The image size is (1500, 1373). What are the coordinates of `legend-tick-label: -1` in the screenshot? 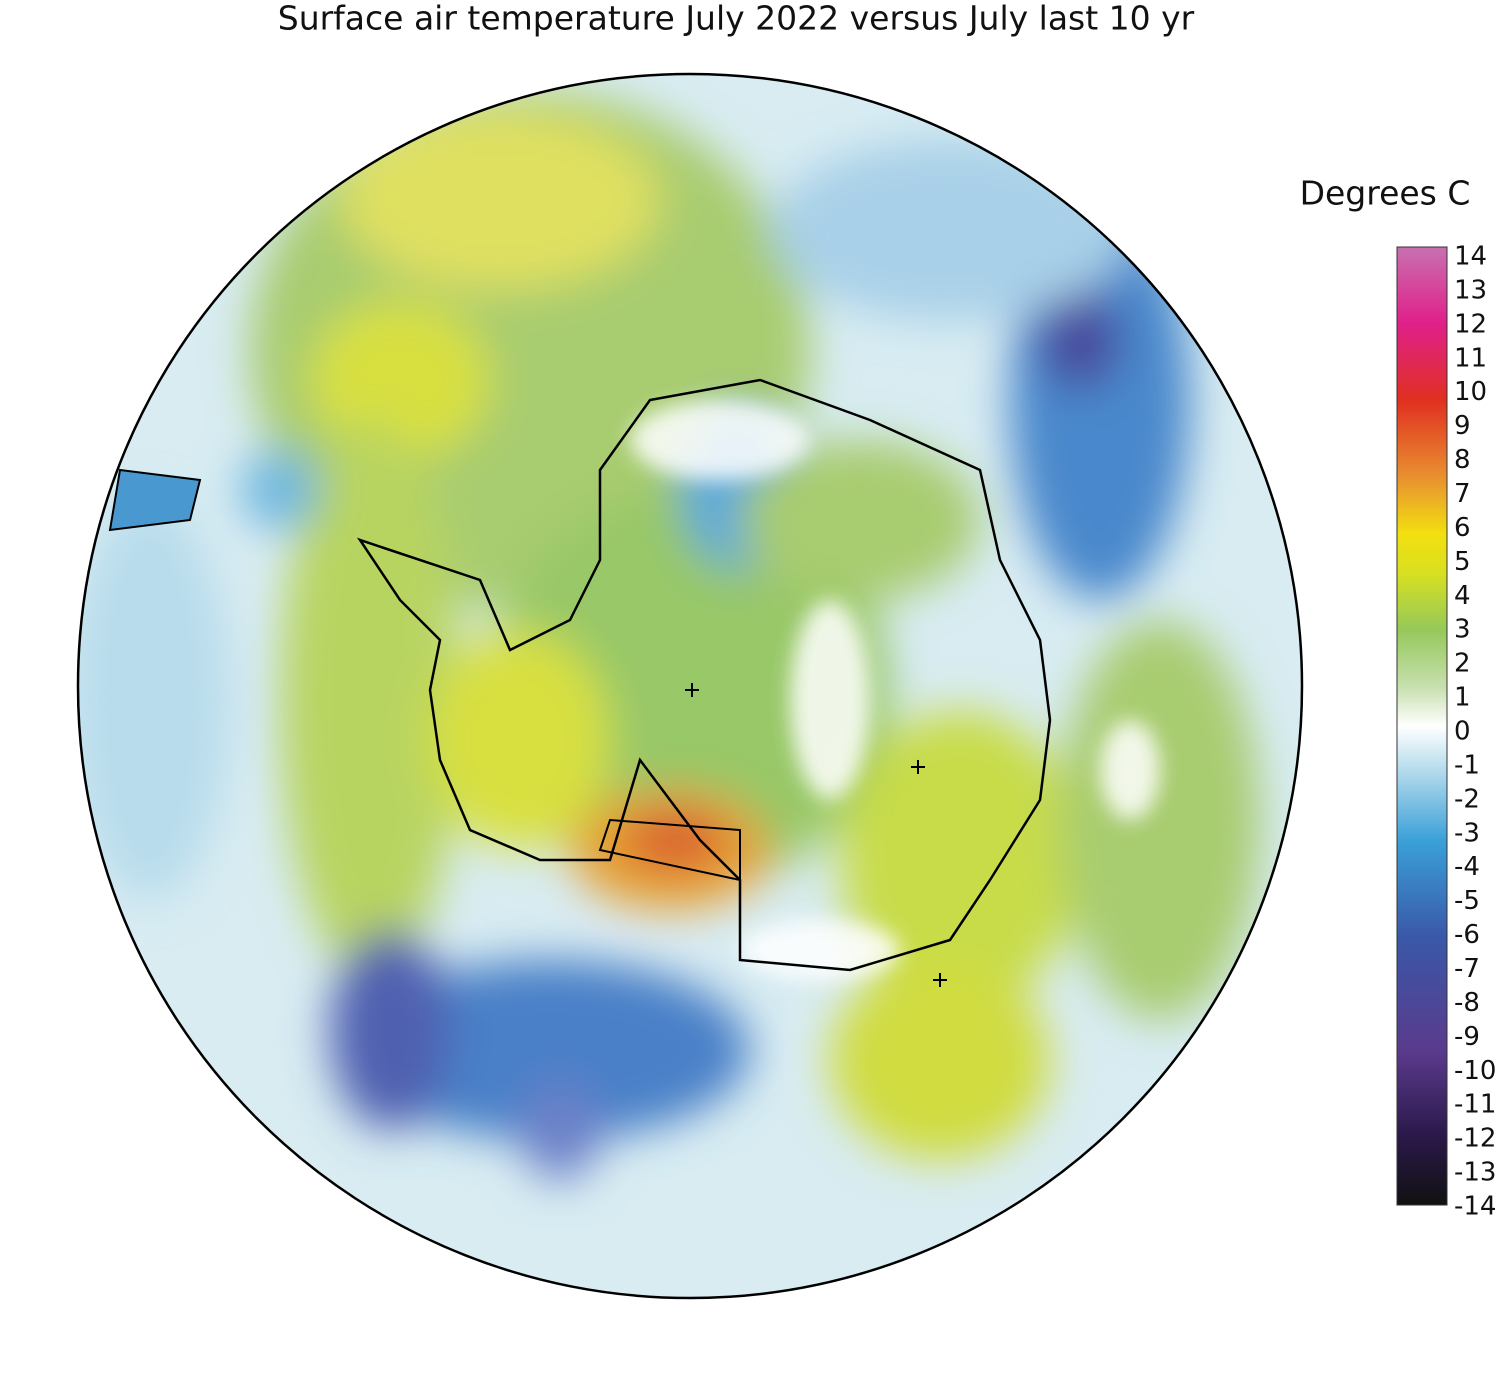 It's located at (1467, 765).